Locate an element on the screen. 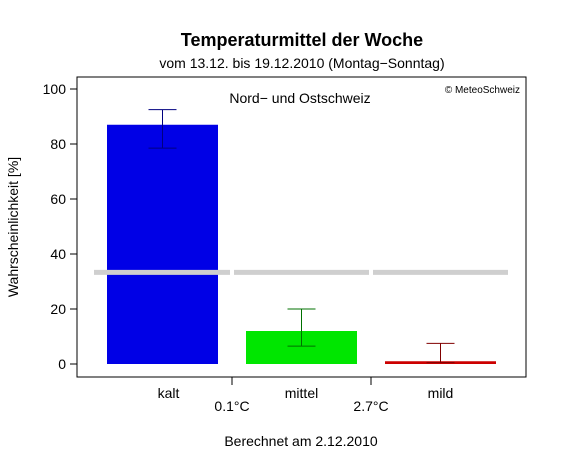 The height and width of the screenshot is (472, 566). y-tick-label: 20 is located at coordinates (58, 309).